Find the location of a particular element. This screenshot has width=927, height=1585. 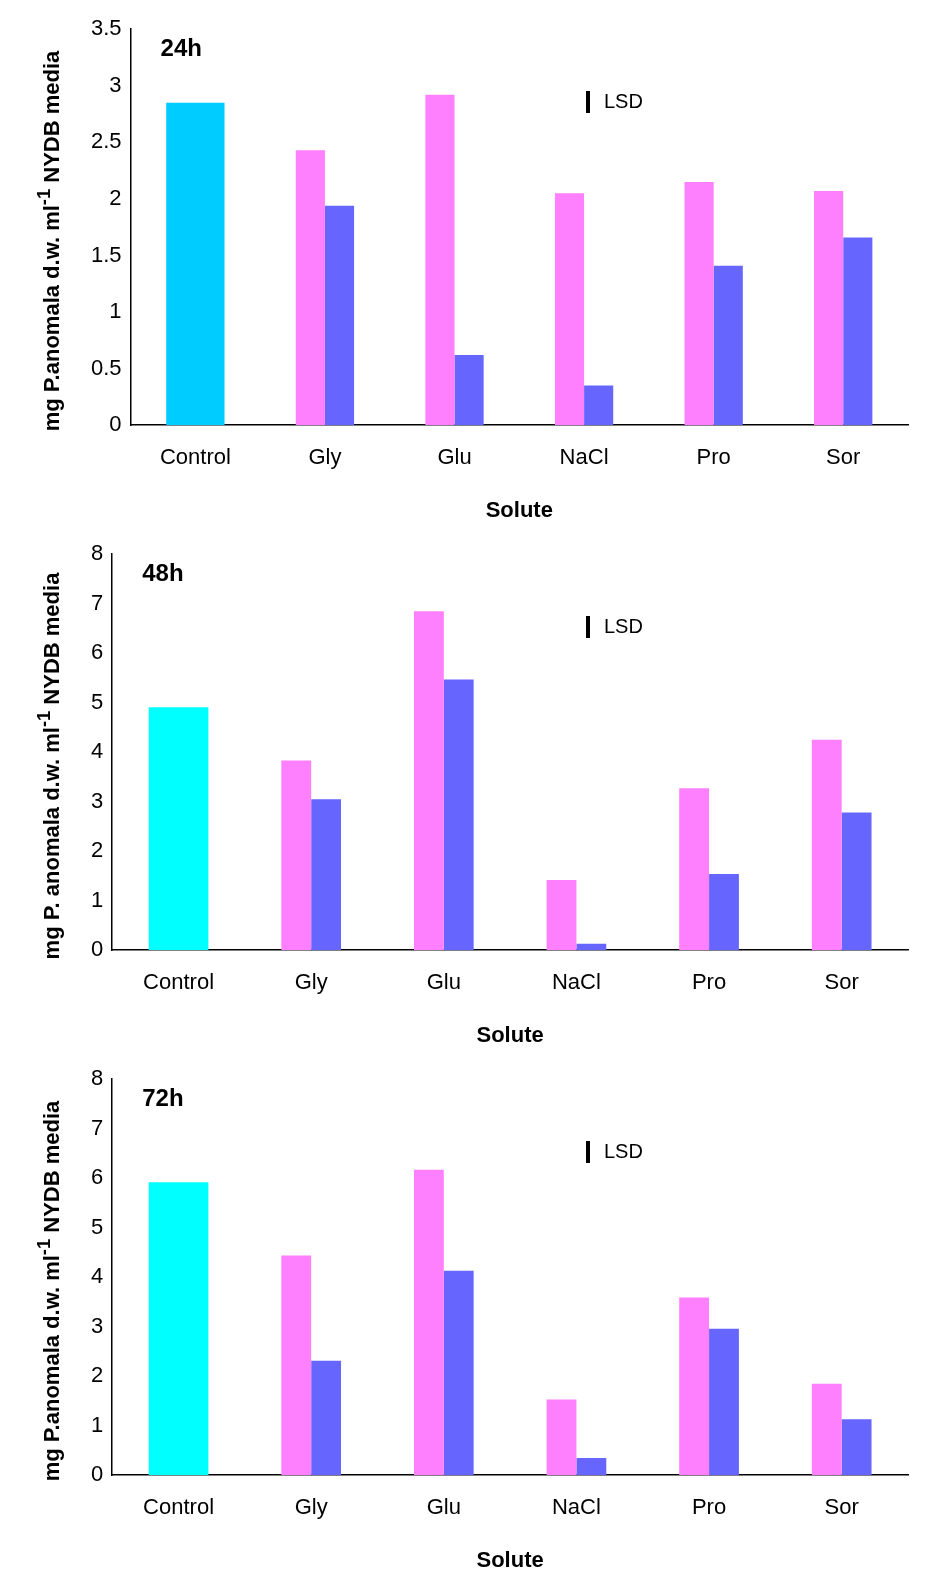

chart-title: 24h is located at coordinates (181, 47).